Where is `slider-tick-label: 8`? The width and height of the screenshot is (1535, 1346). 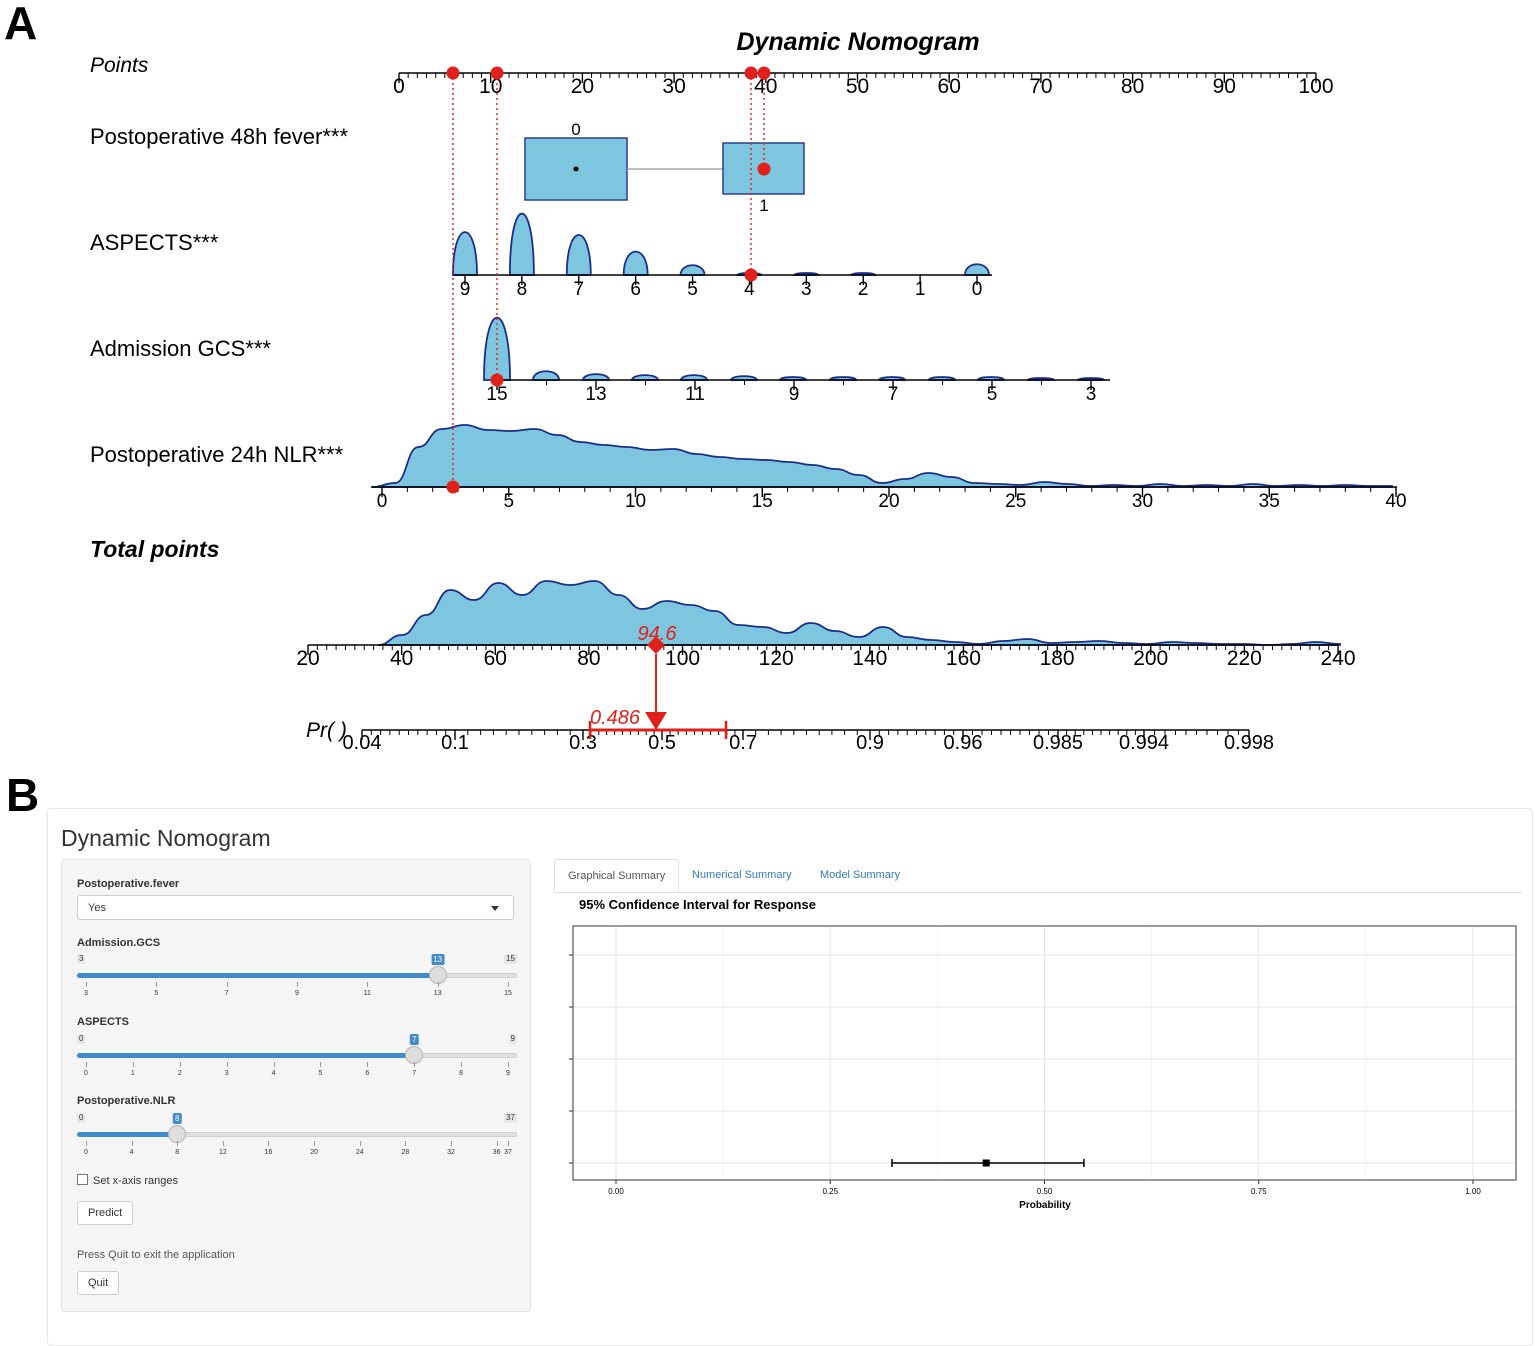
slider-tick-label: 8 is located at coordinates (461, 1073).